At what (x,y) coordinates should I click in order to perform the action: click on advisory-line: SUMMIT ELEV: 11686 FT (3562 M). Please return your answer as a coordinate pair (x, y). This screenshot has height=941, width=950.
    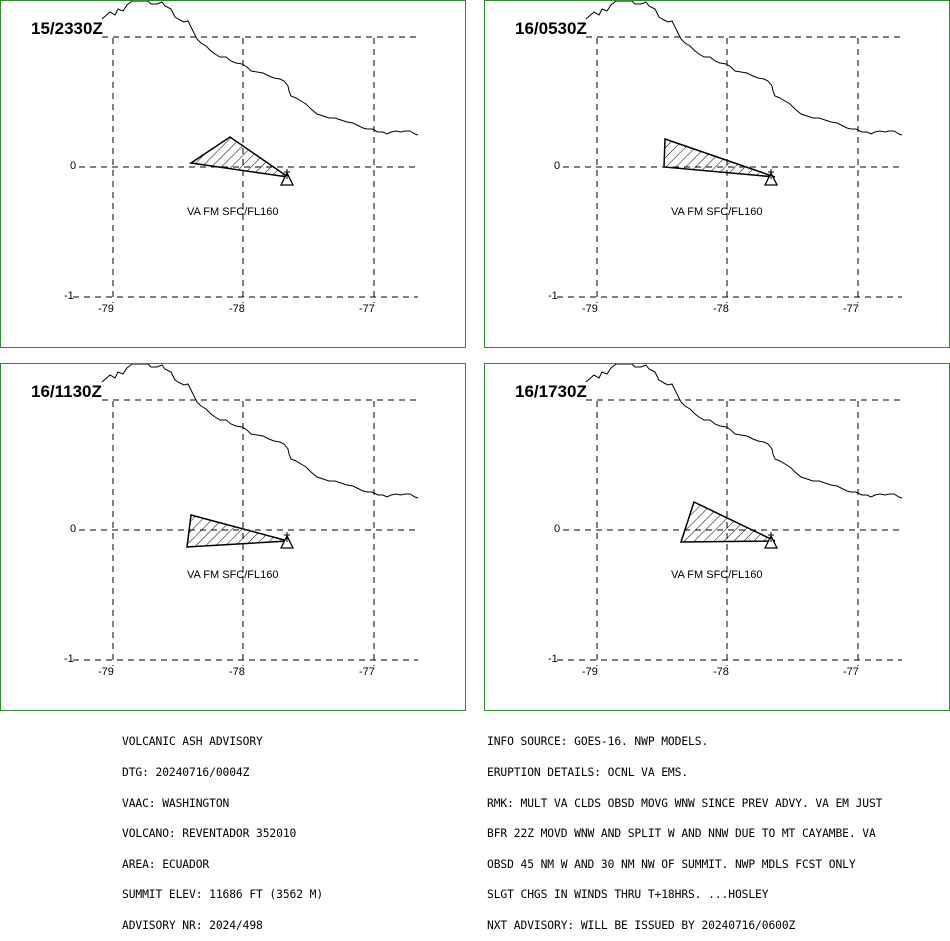
    Looking at the image, I should click on (223, 895).